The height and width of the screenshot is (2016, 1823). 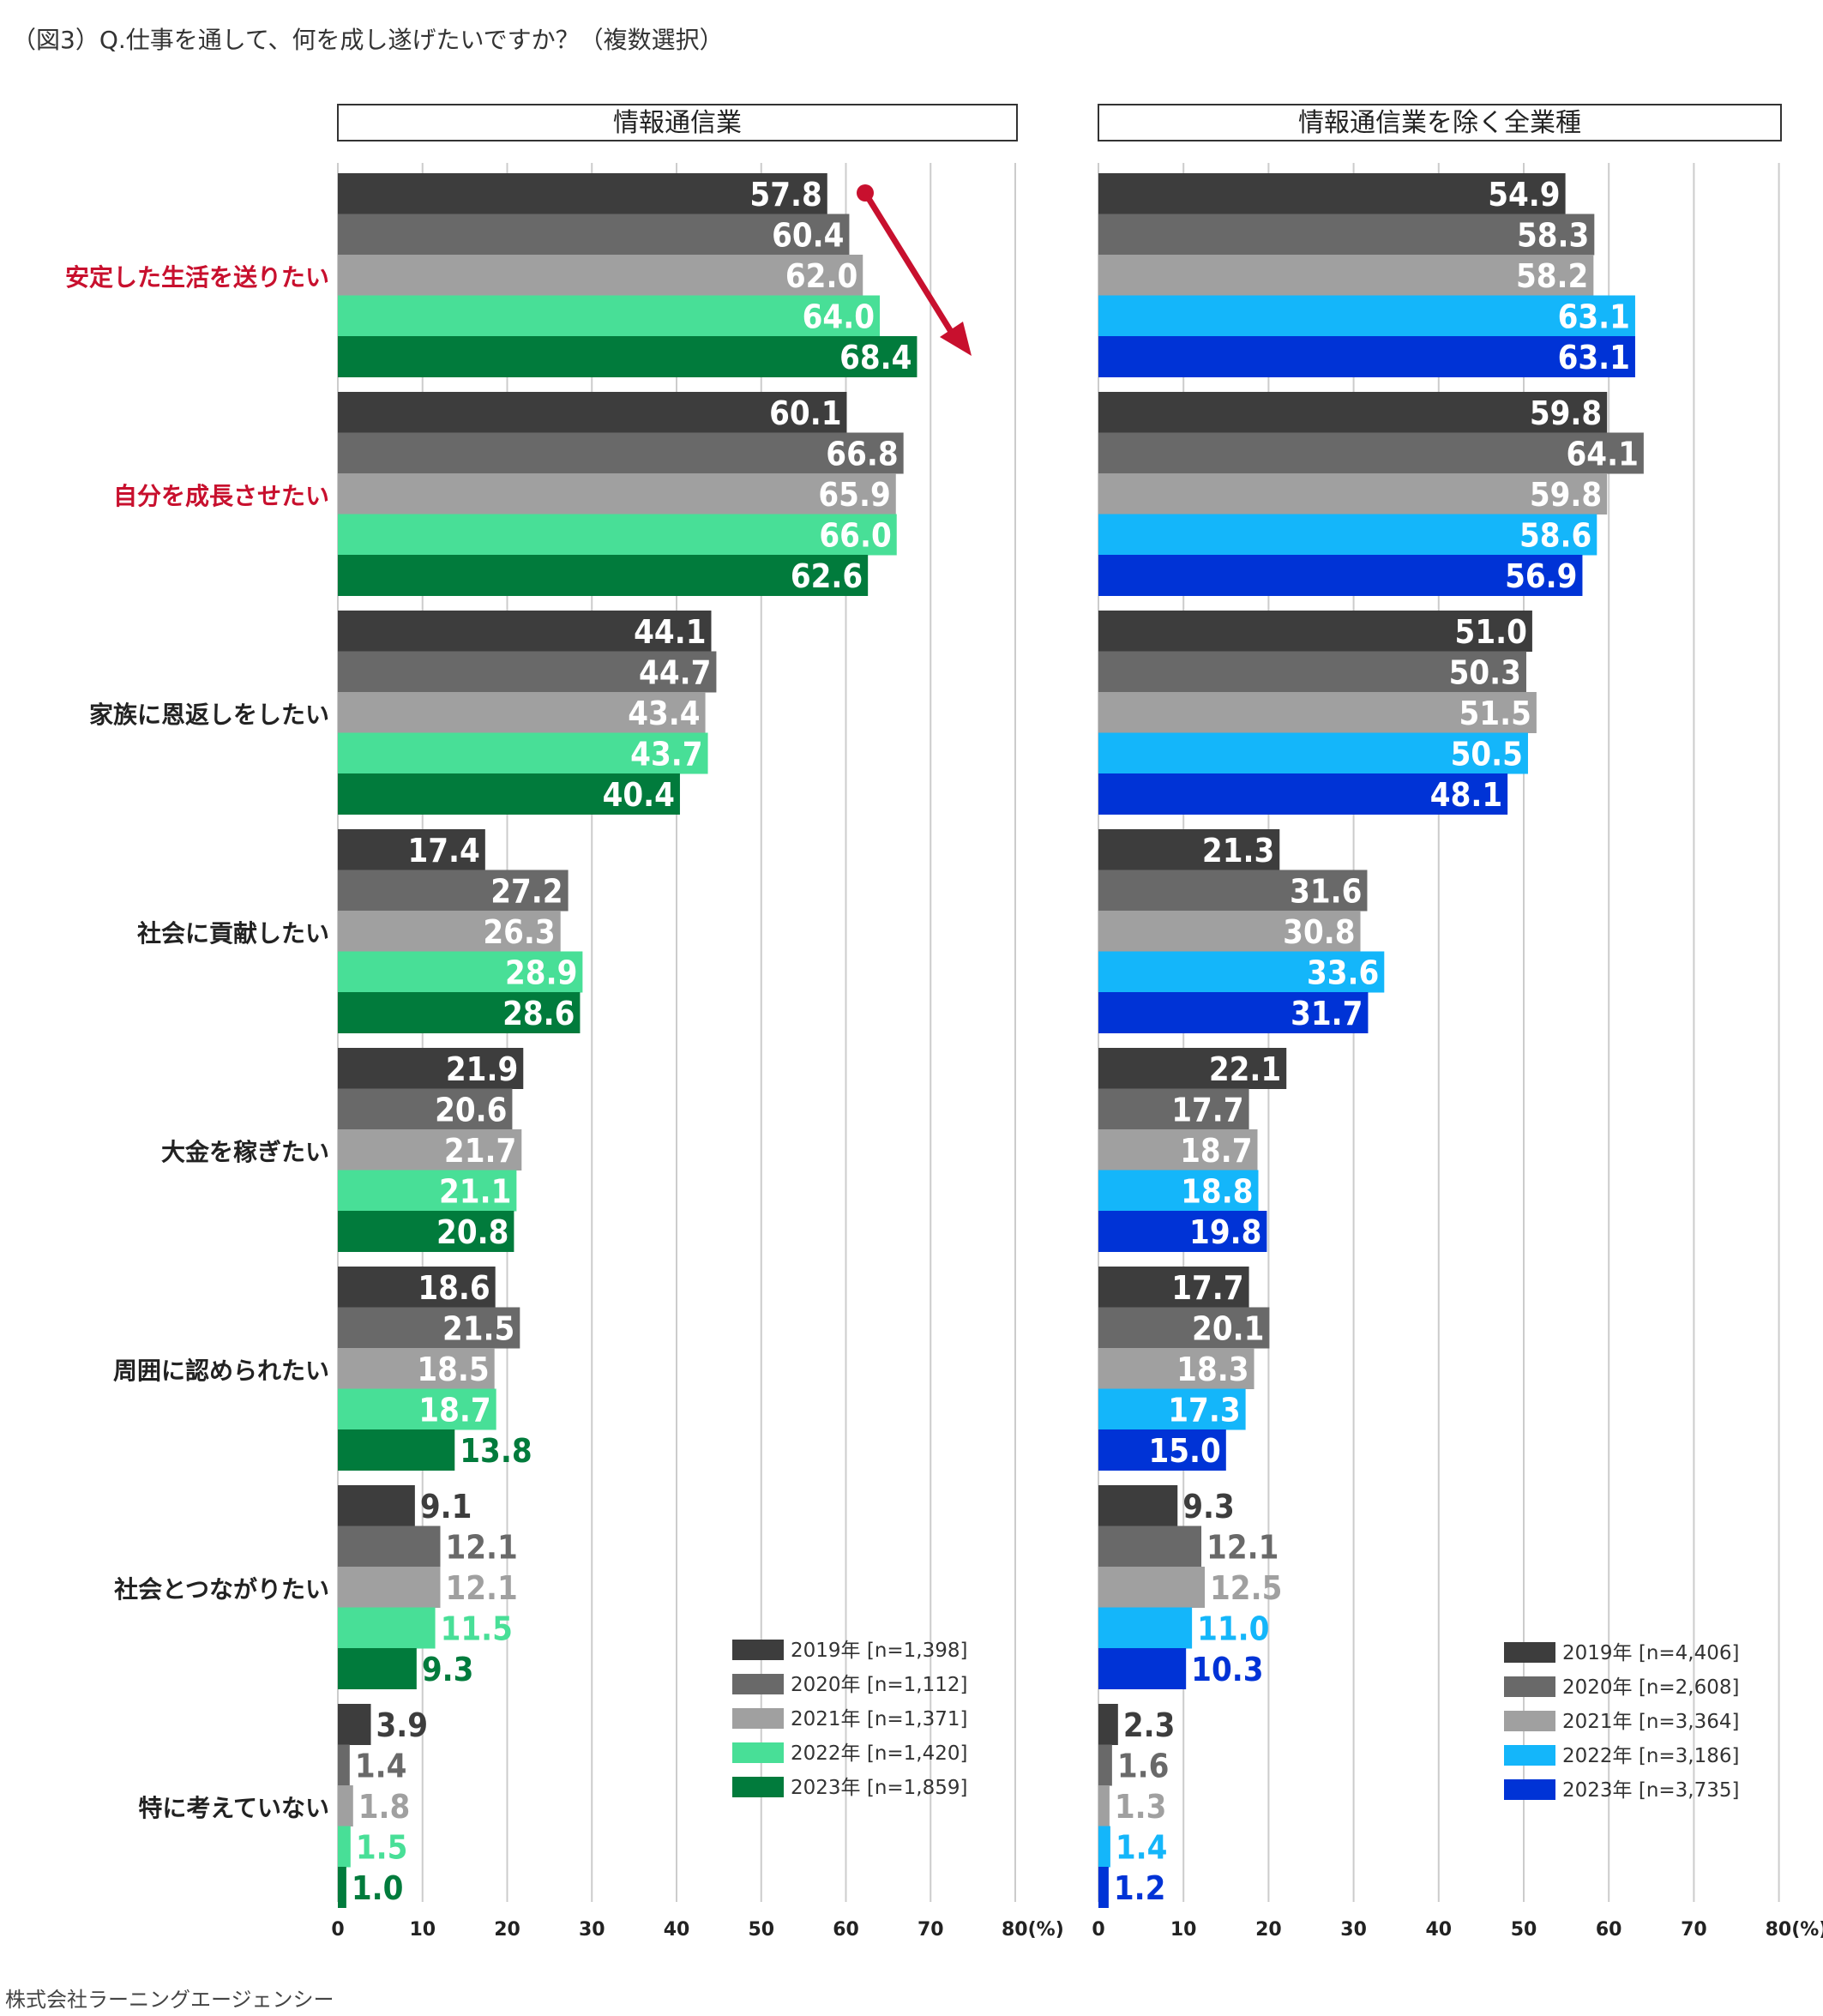 I want to click on bar-value-label: 66.0, so click(x=855, y=536).